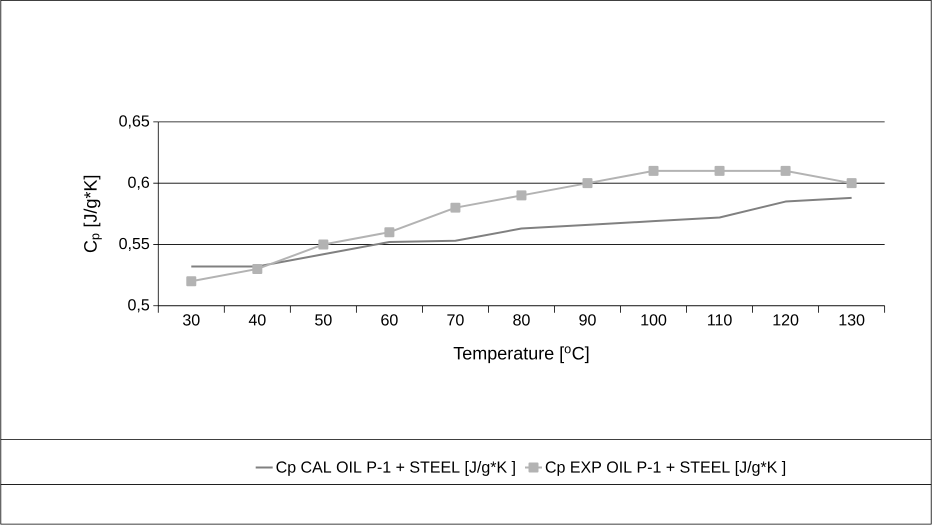 Image resolution: width=932 pixels, height=525 pixels. I want to click on x-tick-label: 70, so click(455, 320).